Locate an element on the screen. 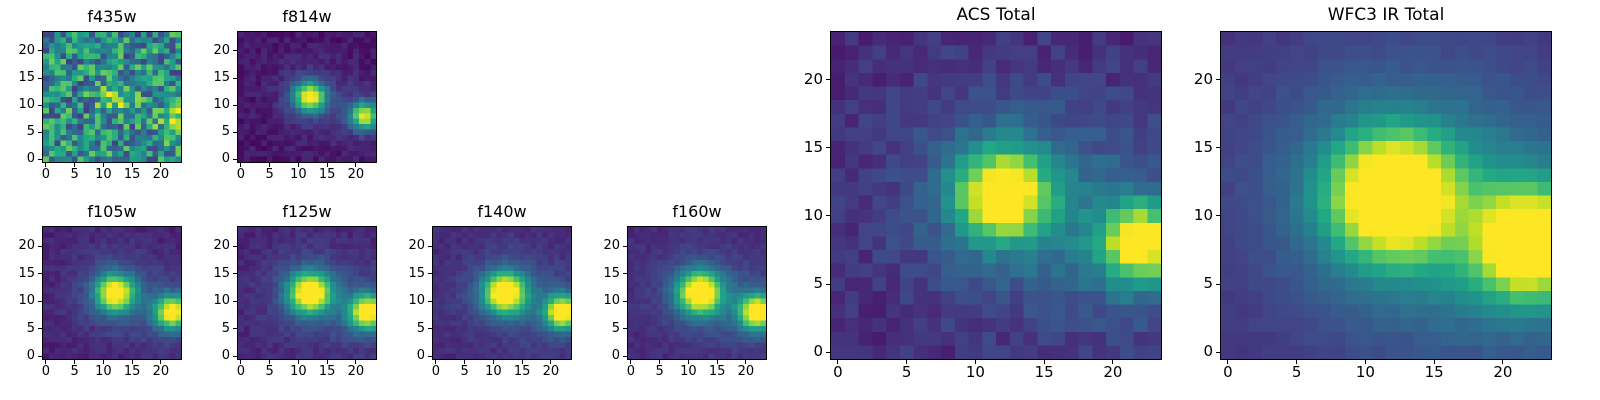  heatmap-panel-f435w: f435w 0 5 10 15 20 0 5 10 15 20 is located at coordinates (100, 94).